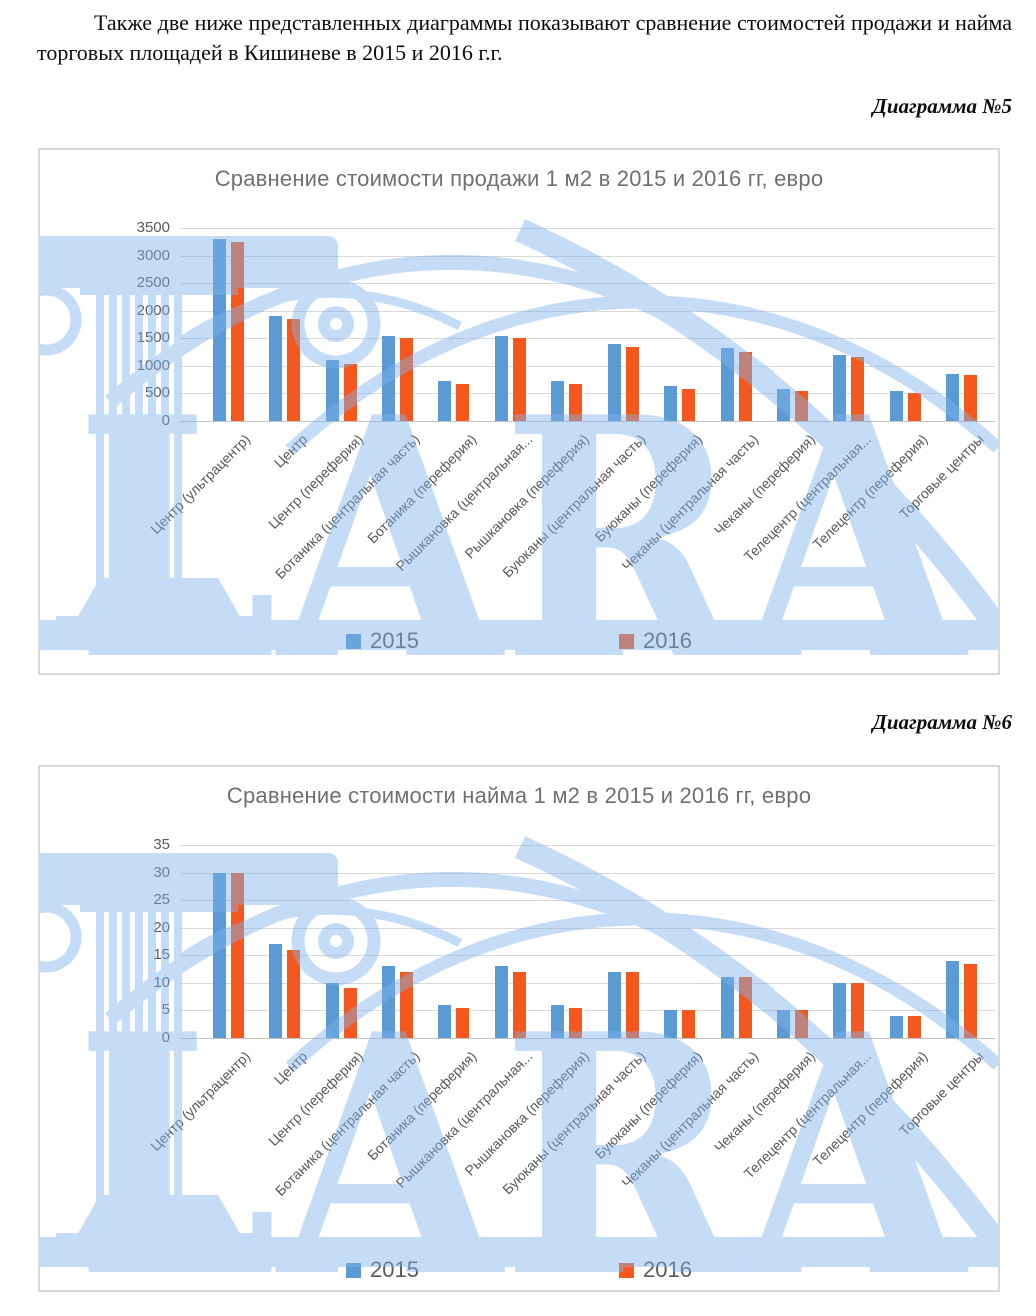 This screenshot has height=1316, width=1036. I want to click on legend-marker-2015, so click(354, 1270).